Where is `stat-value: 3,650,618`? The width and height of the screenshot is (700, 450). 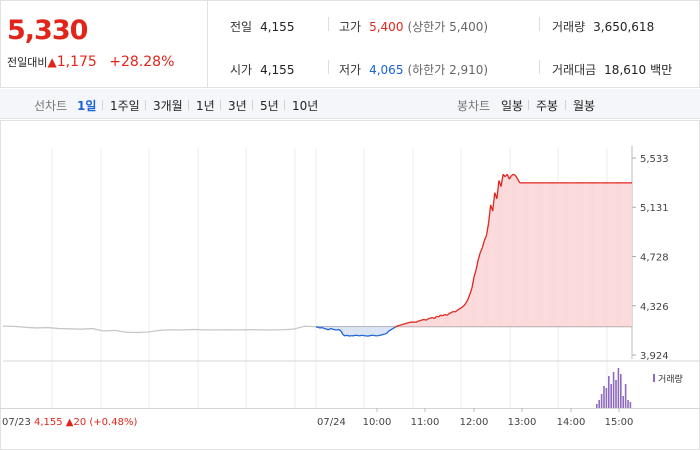
stat-value: 3,650,618 is located at coordinates (624, 27).